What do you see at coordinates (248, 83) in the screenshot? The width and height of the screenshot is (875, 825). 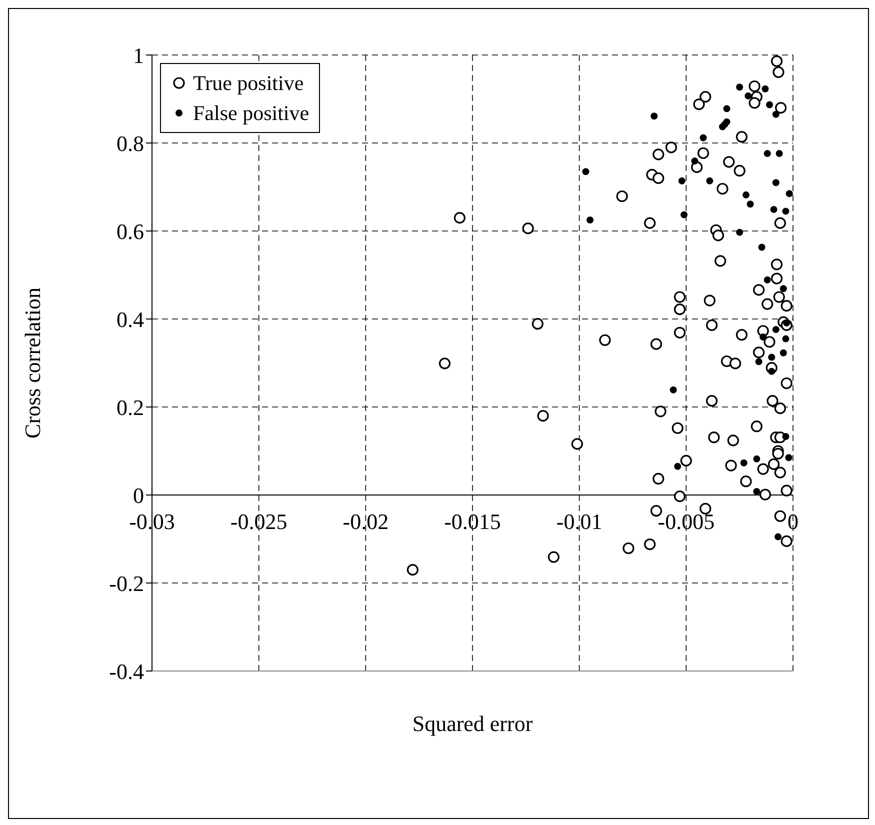 I see `legend-label: True positive` at bounding box center [248, 83].